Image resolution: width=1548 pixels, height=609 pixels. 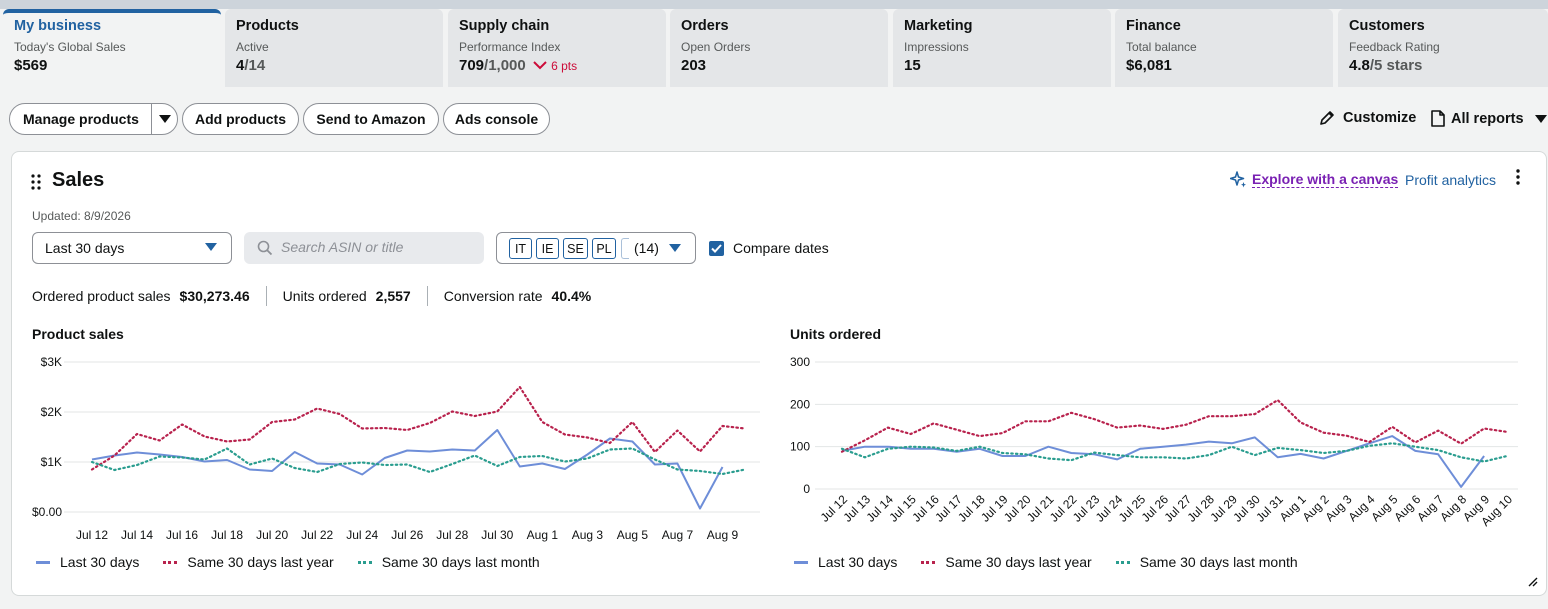 I want to click on metric-ordered-sales: Ordered product sales $30,273.46, so click(x=149, y=296).